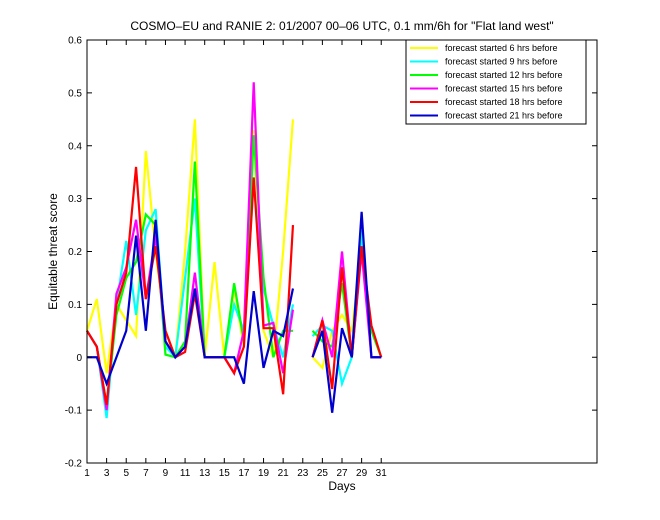 The height and width of the screenshot is (520, 660). Describe the element at coordinates (79, 358) in the screenshot. I see `y-tick-label: 0` at that location.